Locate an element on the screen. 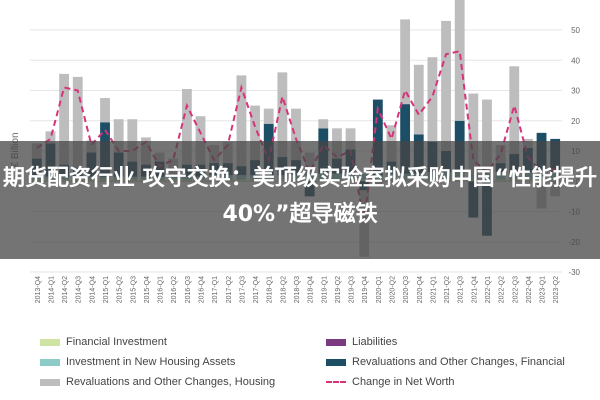  x-tick-label: 2021-Q4 is located at coordinates (474, 289).